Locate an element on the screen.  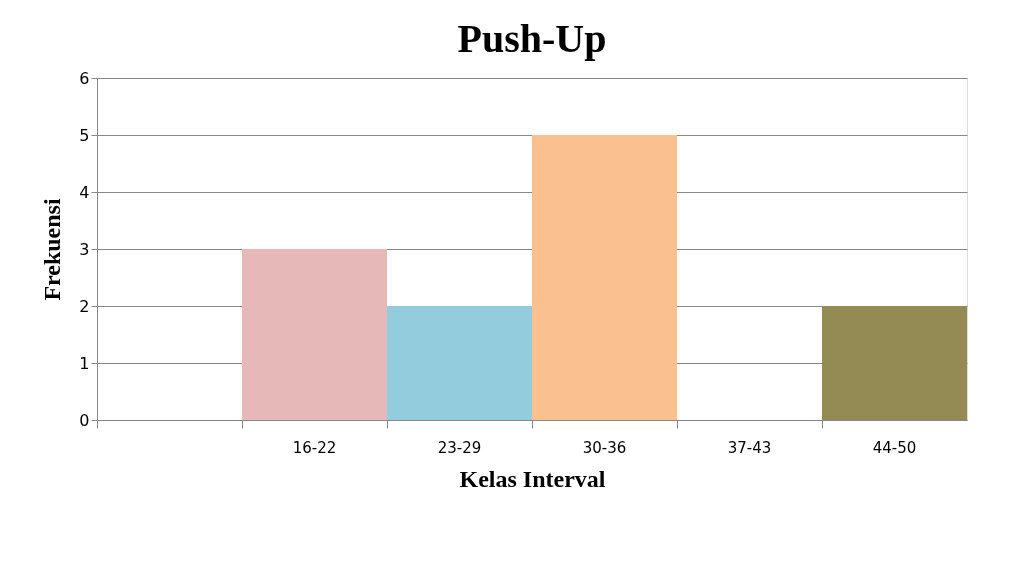
chart-title: Push-Up is located at coordinates (532, 38).